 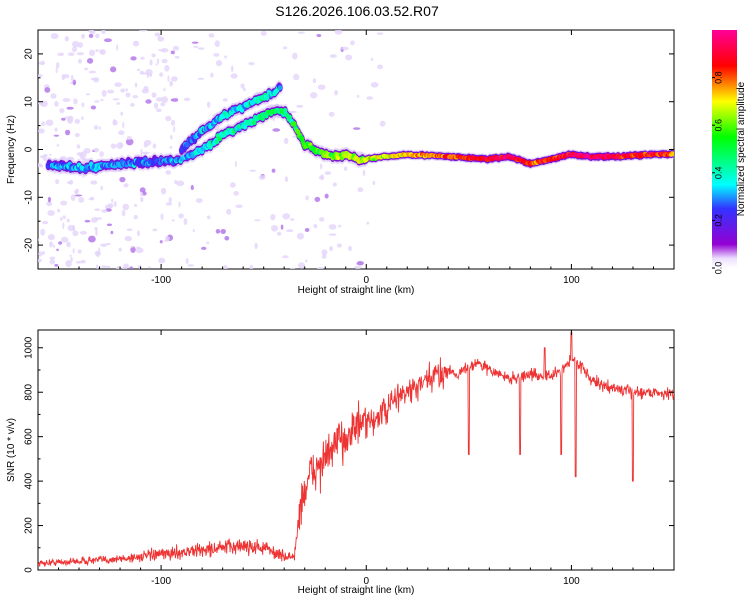 What do you see at coordinates (359, 140) in the screenshot?
I see `ridge-main-echo-trace` at bounding box center [359, 140].